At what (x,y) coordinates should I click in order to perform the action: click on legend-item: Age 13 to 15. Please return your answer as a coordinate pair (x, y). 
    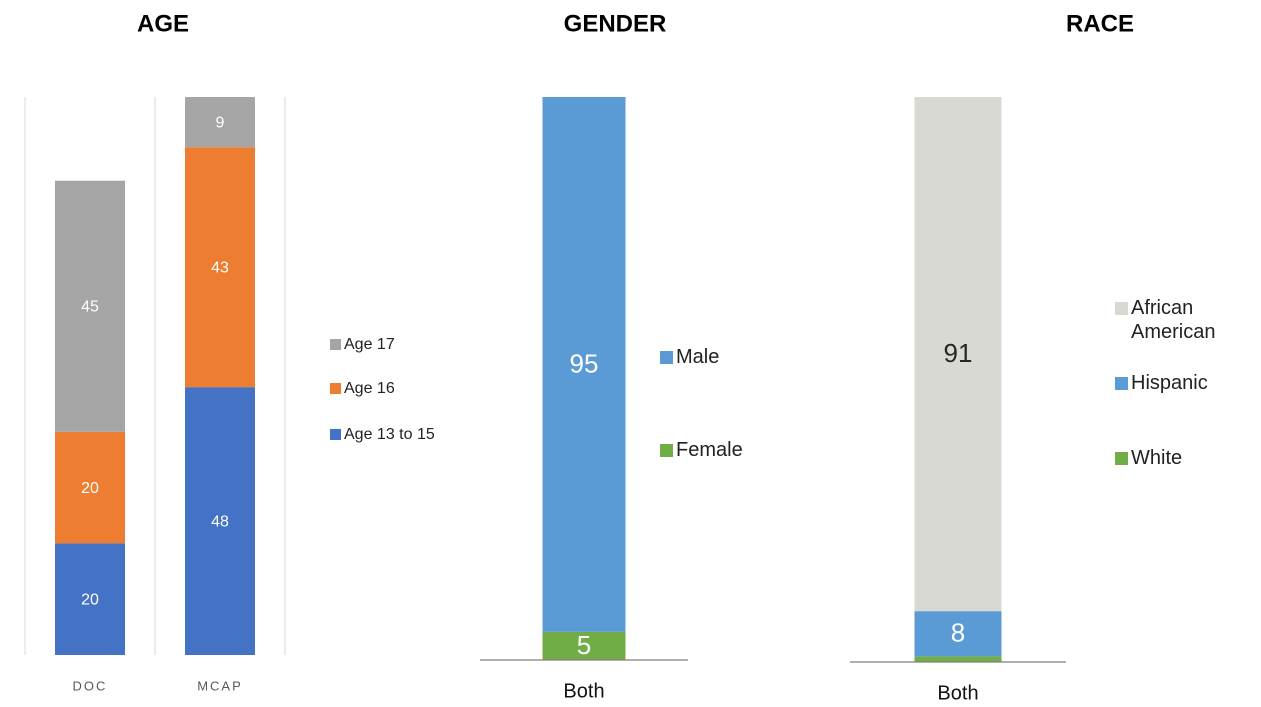
    Looking at the image, I should click on (405, 434).